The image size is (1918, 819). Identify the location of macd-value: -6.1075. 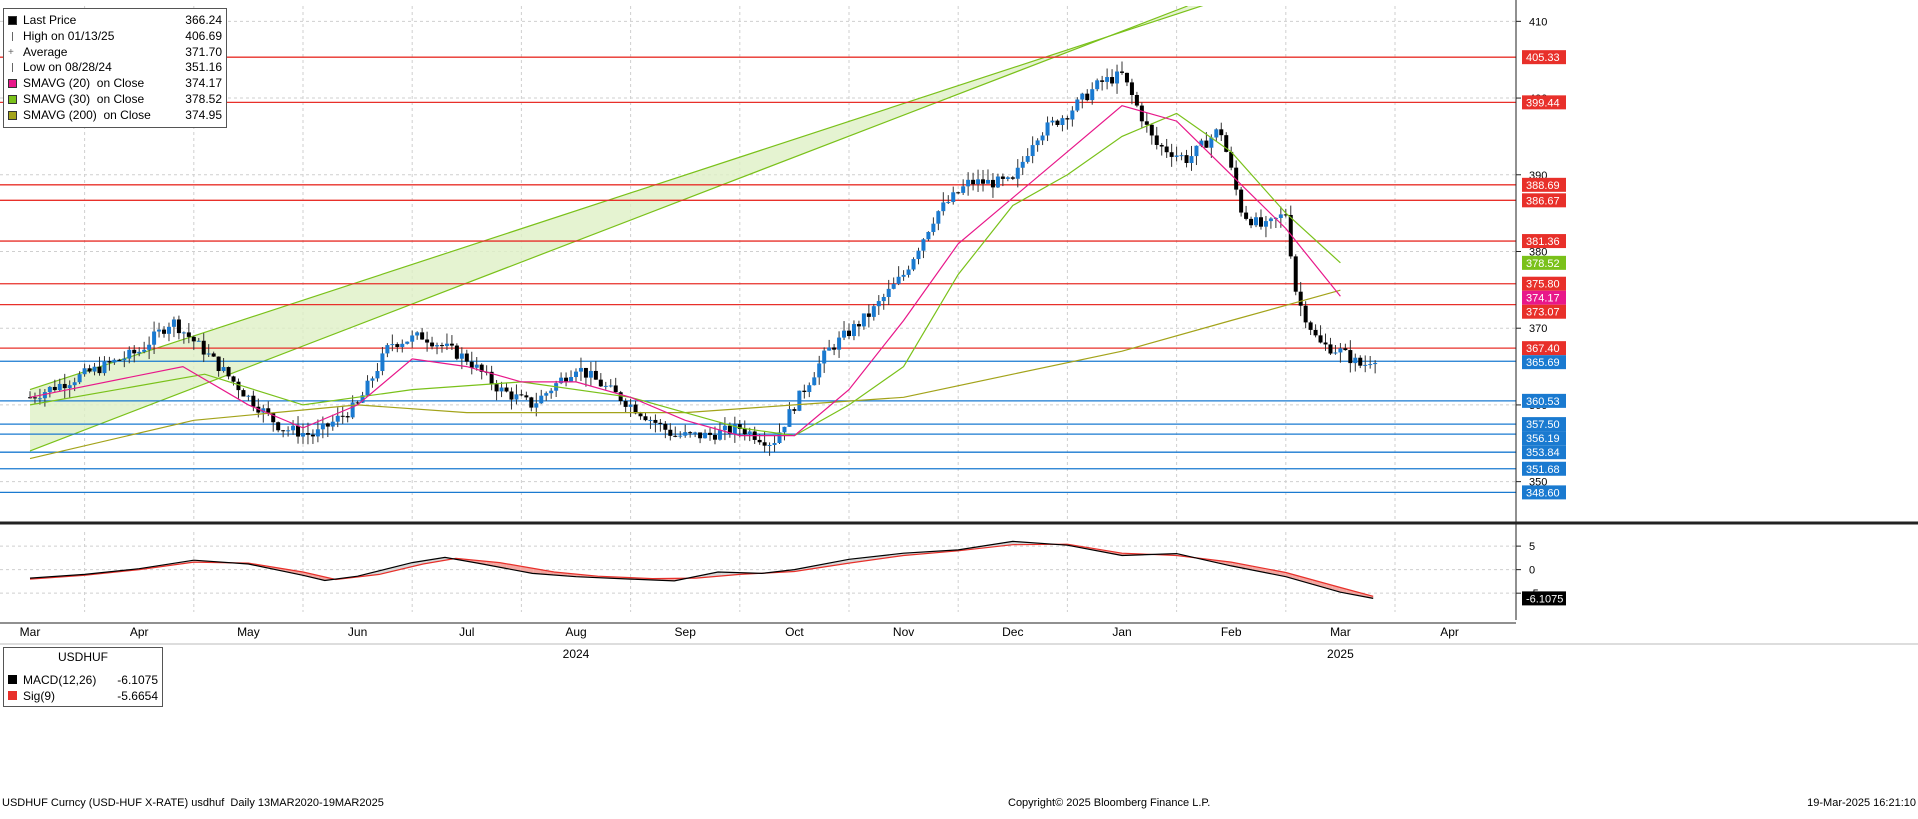
(137, 680).